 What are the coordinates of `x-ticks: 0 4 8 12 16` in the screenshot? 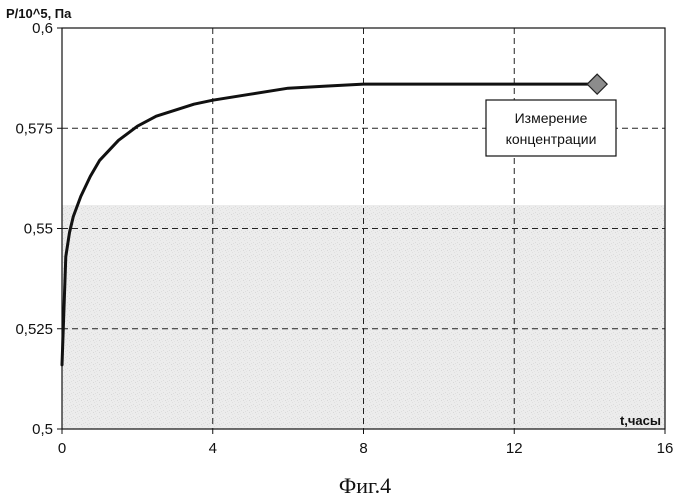 It's located at (366, 443).